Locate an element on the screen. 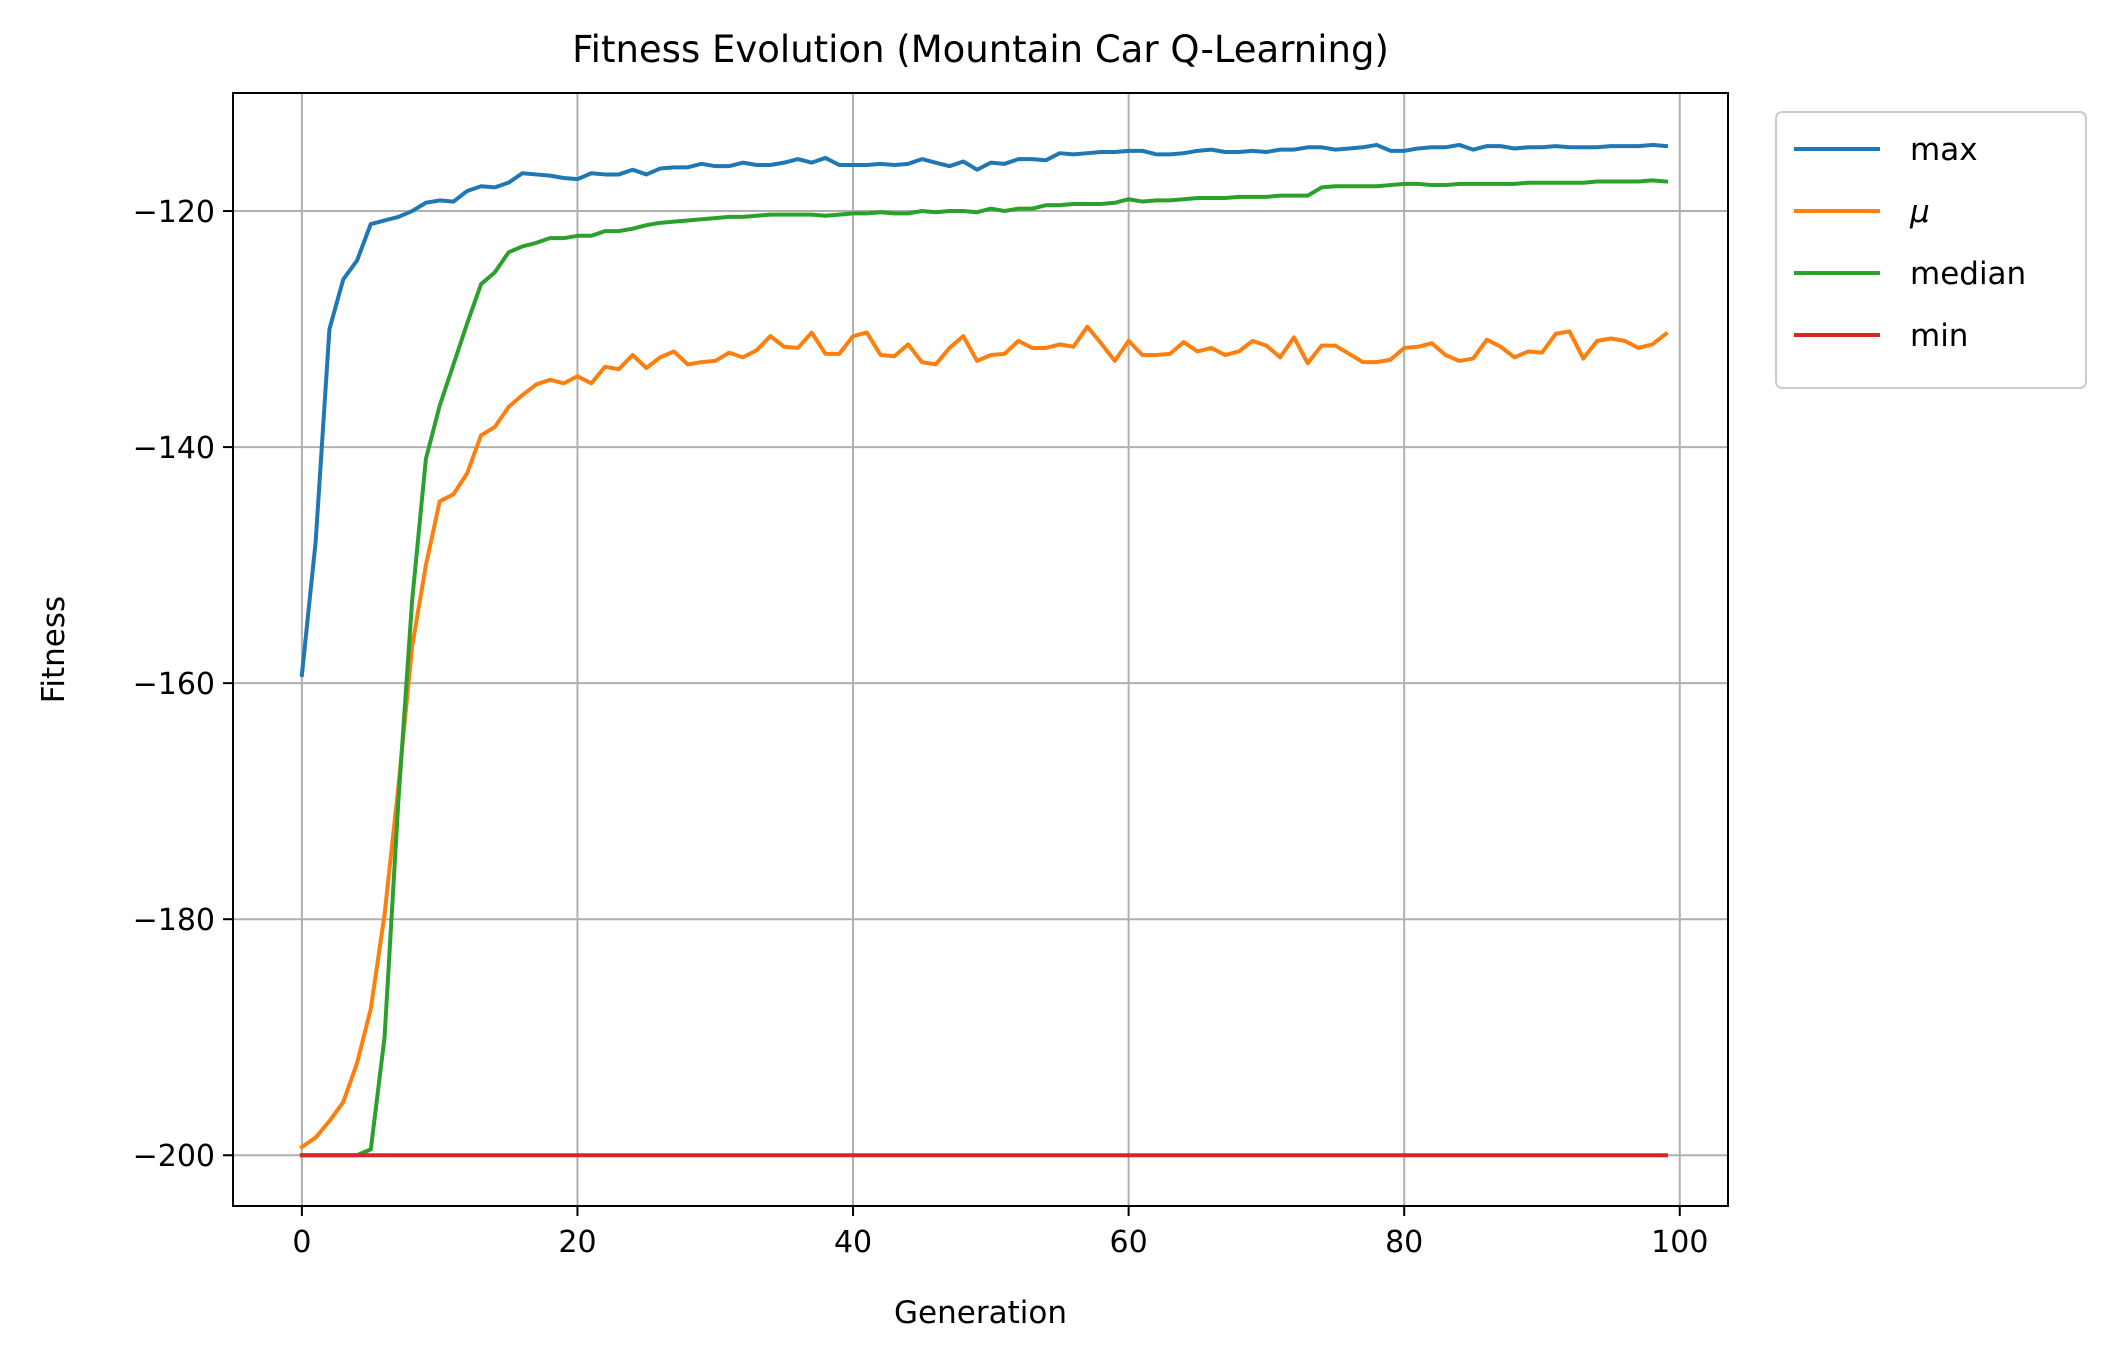 The height and width of the screenshot is (1365, 2106). legend-box is located at coordinates (1931, 250).